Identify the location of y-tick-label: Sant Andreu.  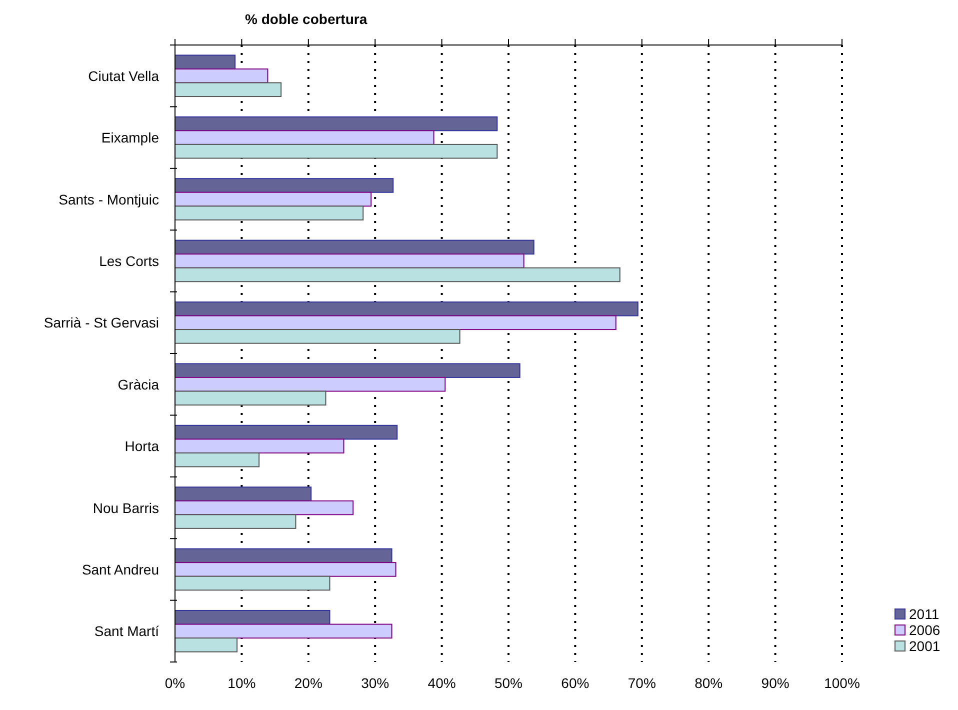
(120, 569).